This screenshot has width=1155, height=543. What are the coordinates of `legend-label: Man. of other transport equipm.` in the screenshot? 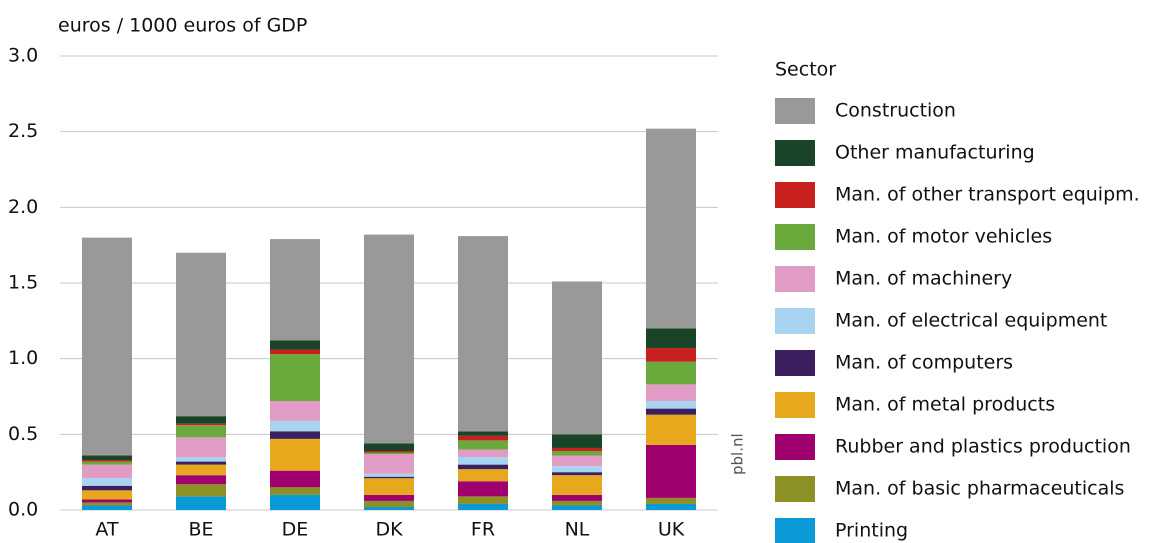 It's located at (987, 195).